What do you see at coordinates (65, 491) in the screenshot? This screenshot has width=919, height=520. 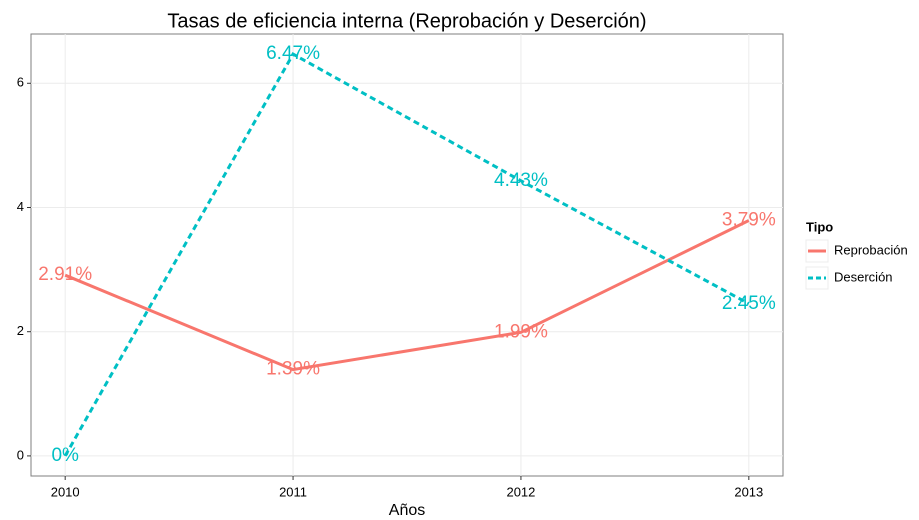 I see `x-tick-label: 2010` at bounding box center [65, 491].